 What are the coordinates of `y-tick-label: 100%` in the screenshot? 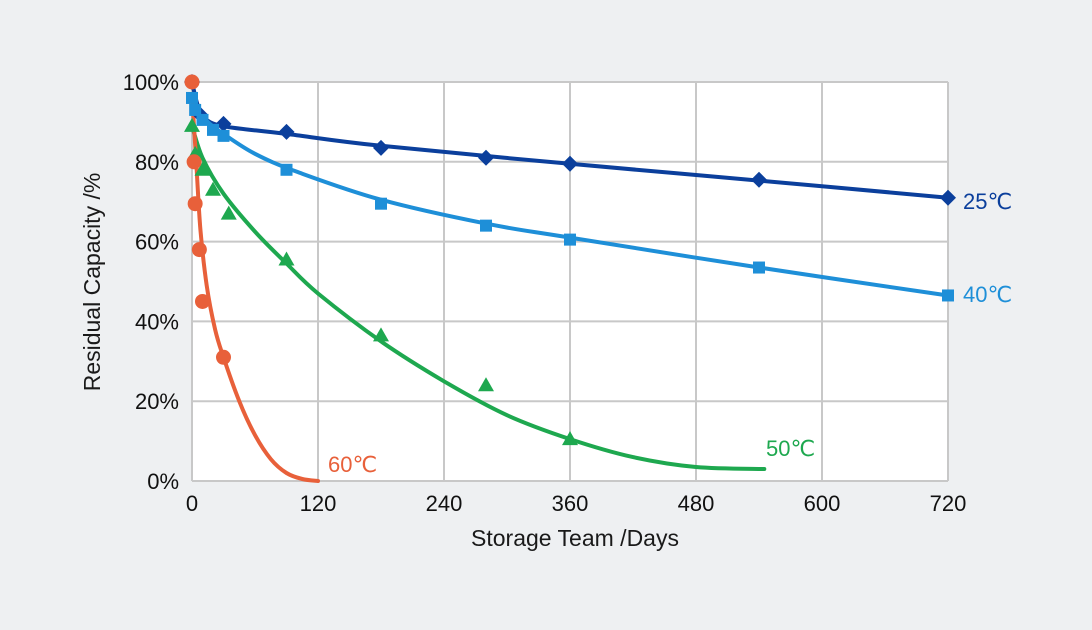 It's located at (151, 82).